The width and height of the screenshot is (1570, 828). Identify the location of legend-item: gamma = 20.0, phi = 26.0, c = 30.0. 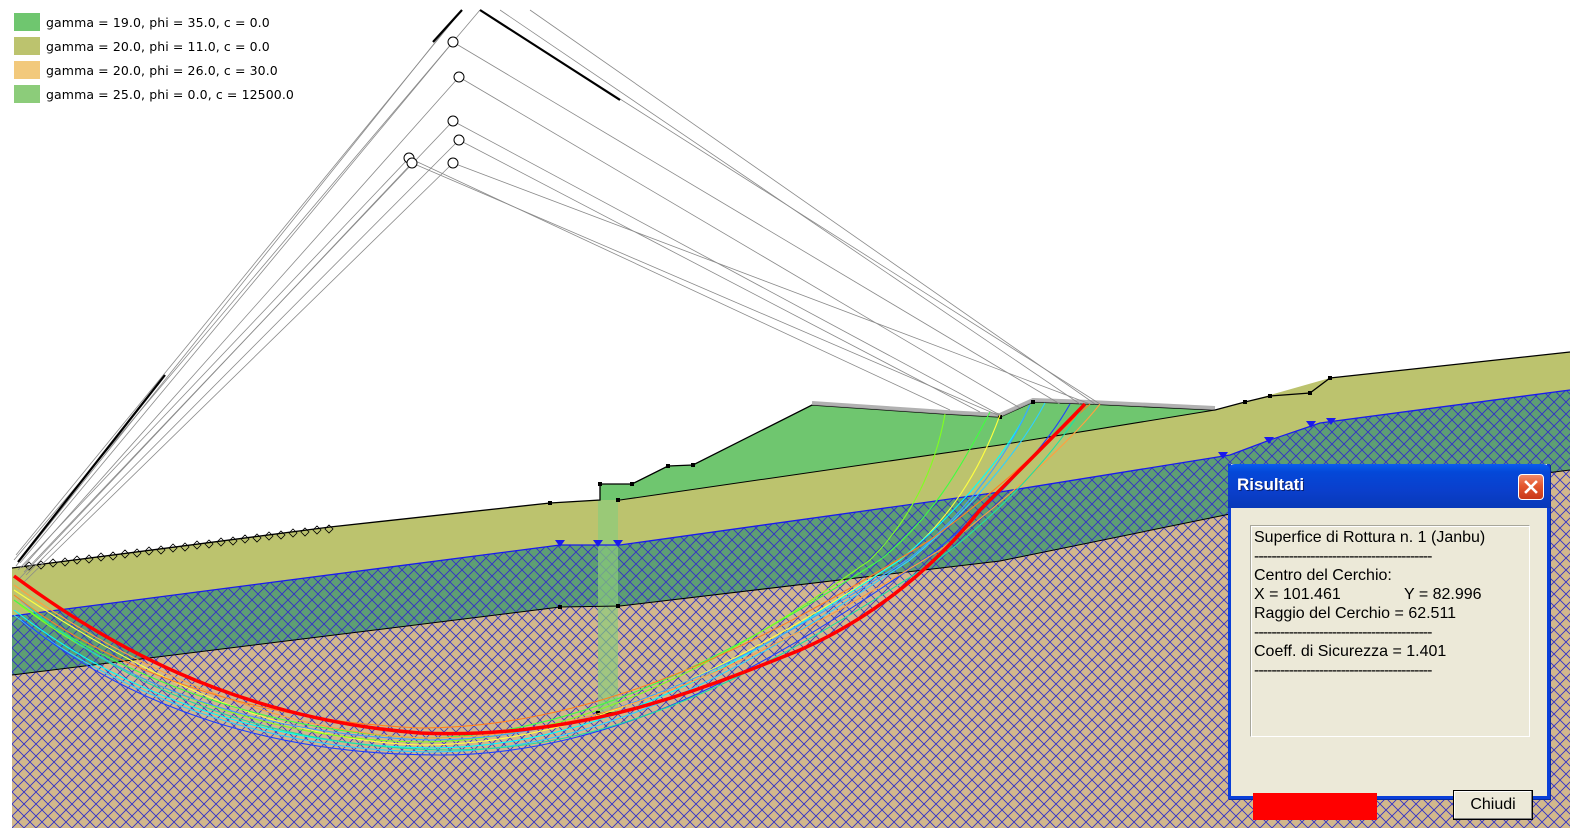
(154, 70).